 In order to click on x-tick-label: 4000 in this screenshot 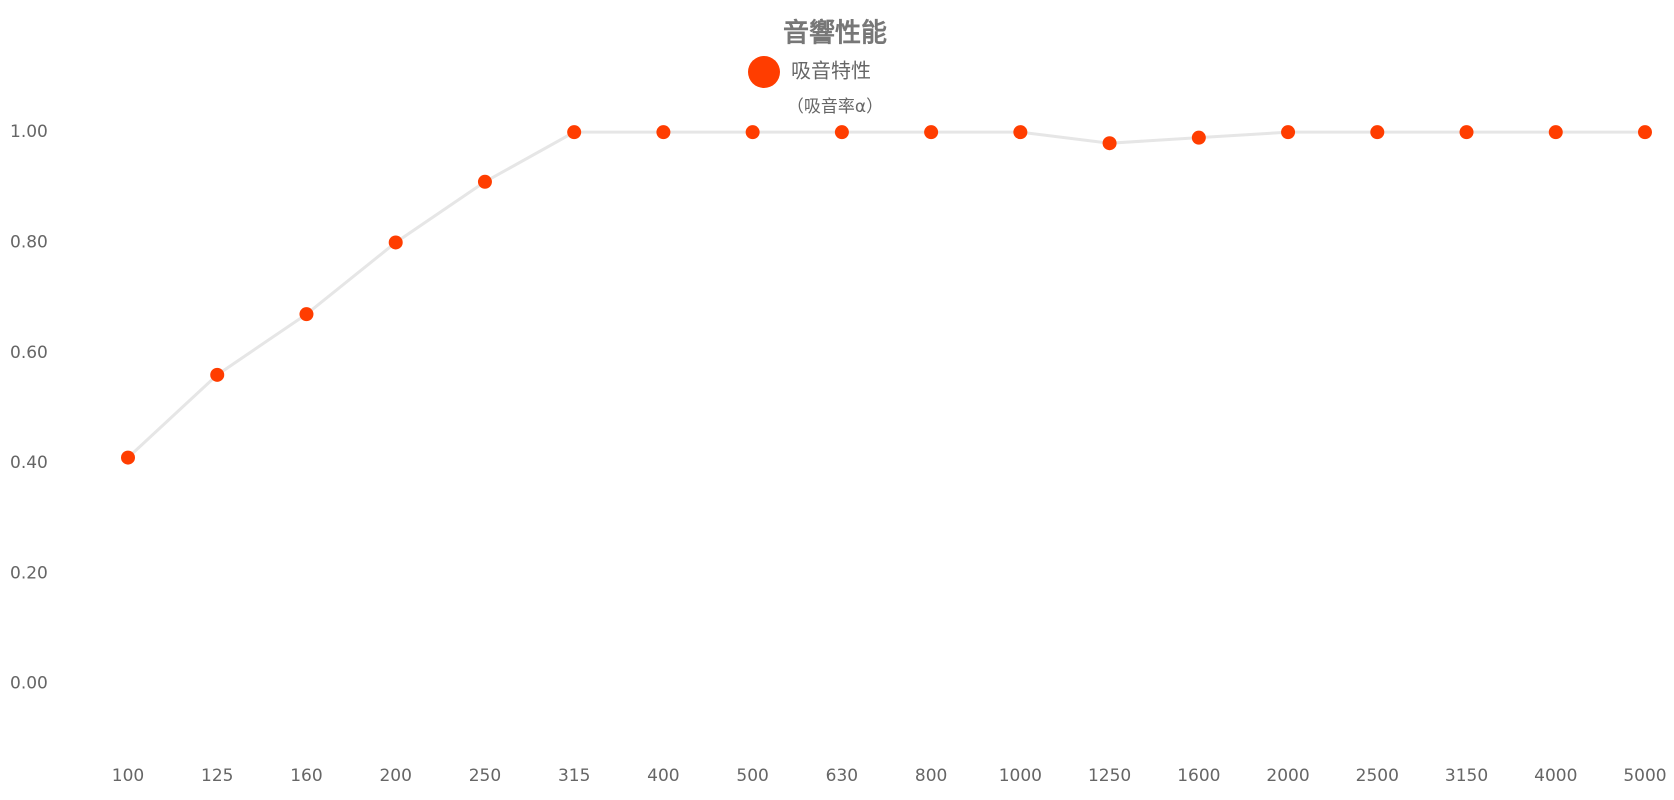, I will do `click(1555, 776)`.